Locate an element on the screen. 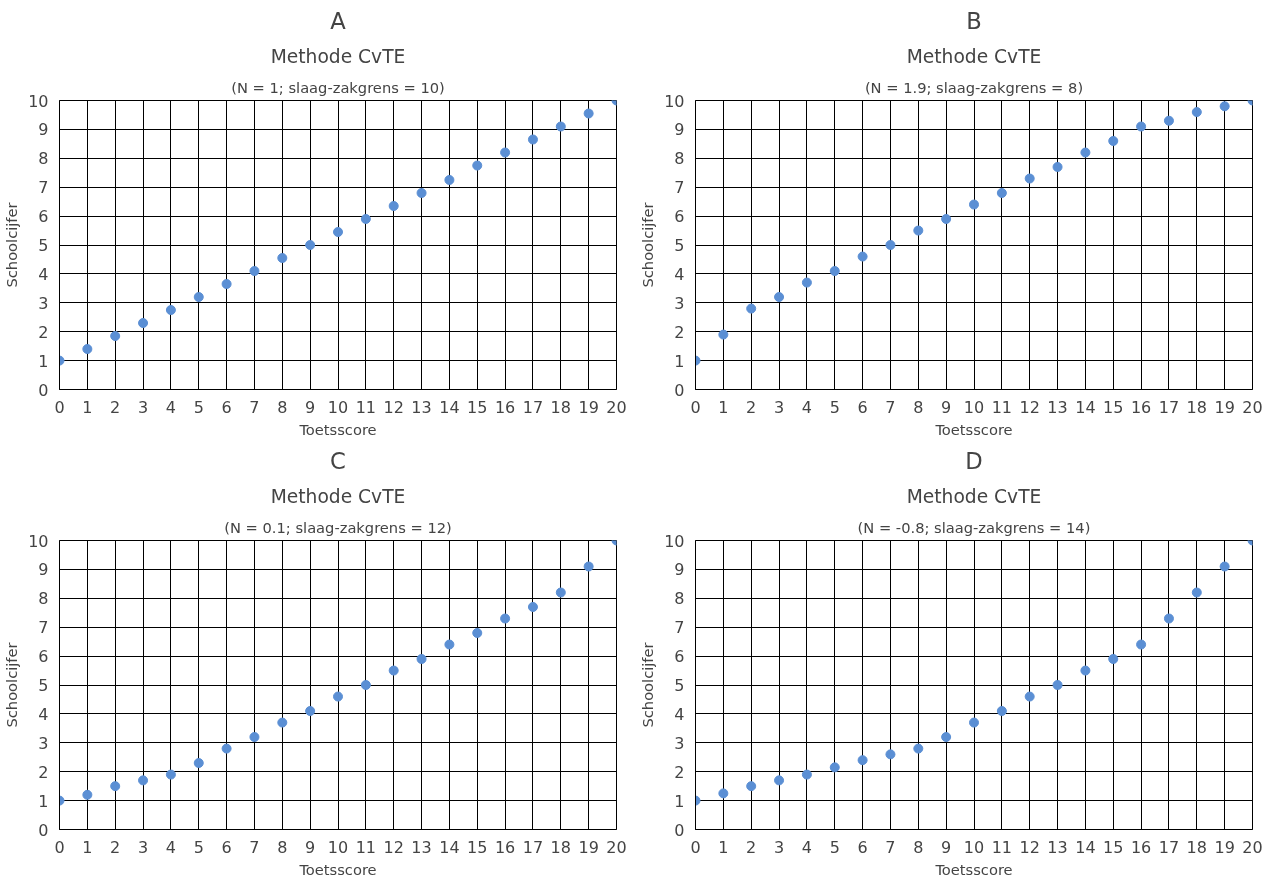  x-tick-label: 17 is located at coordinates (533, 407).